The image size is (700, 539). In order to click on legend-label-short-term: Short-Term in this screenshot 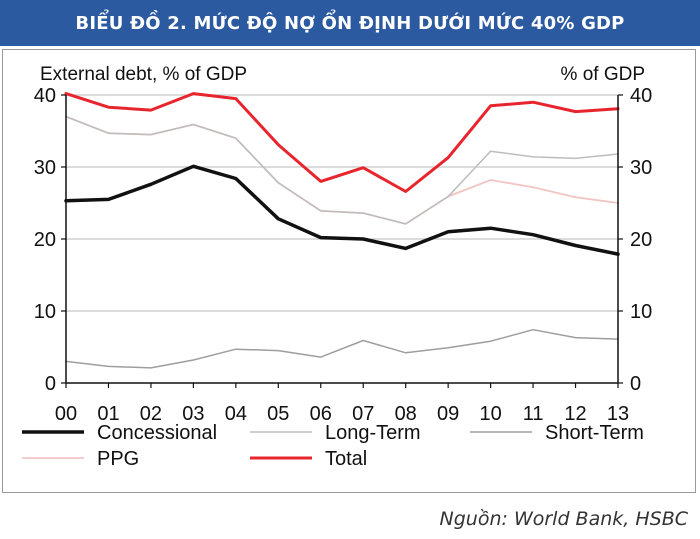, I will do `click(594, 433)`.